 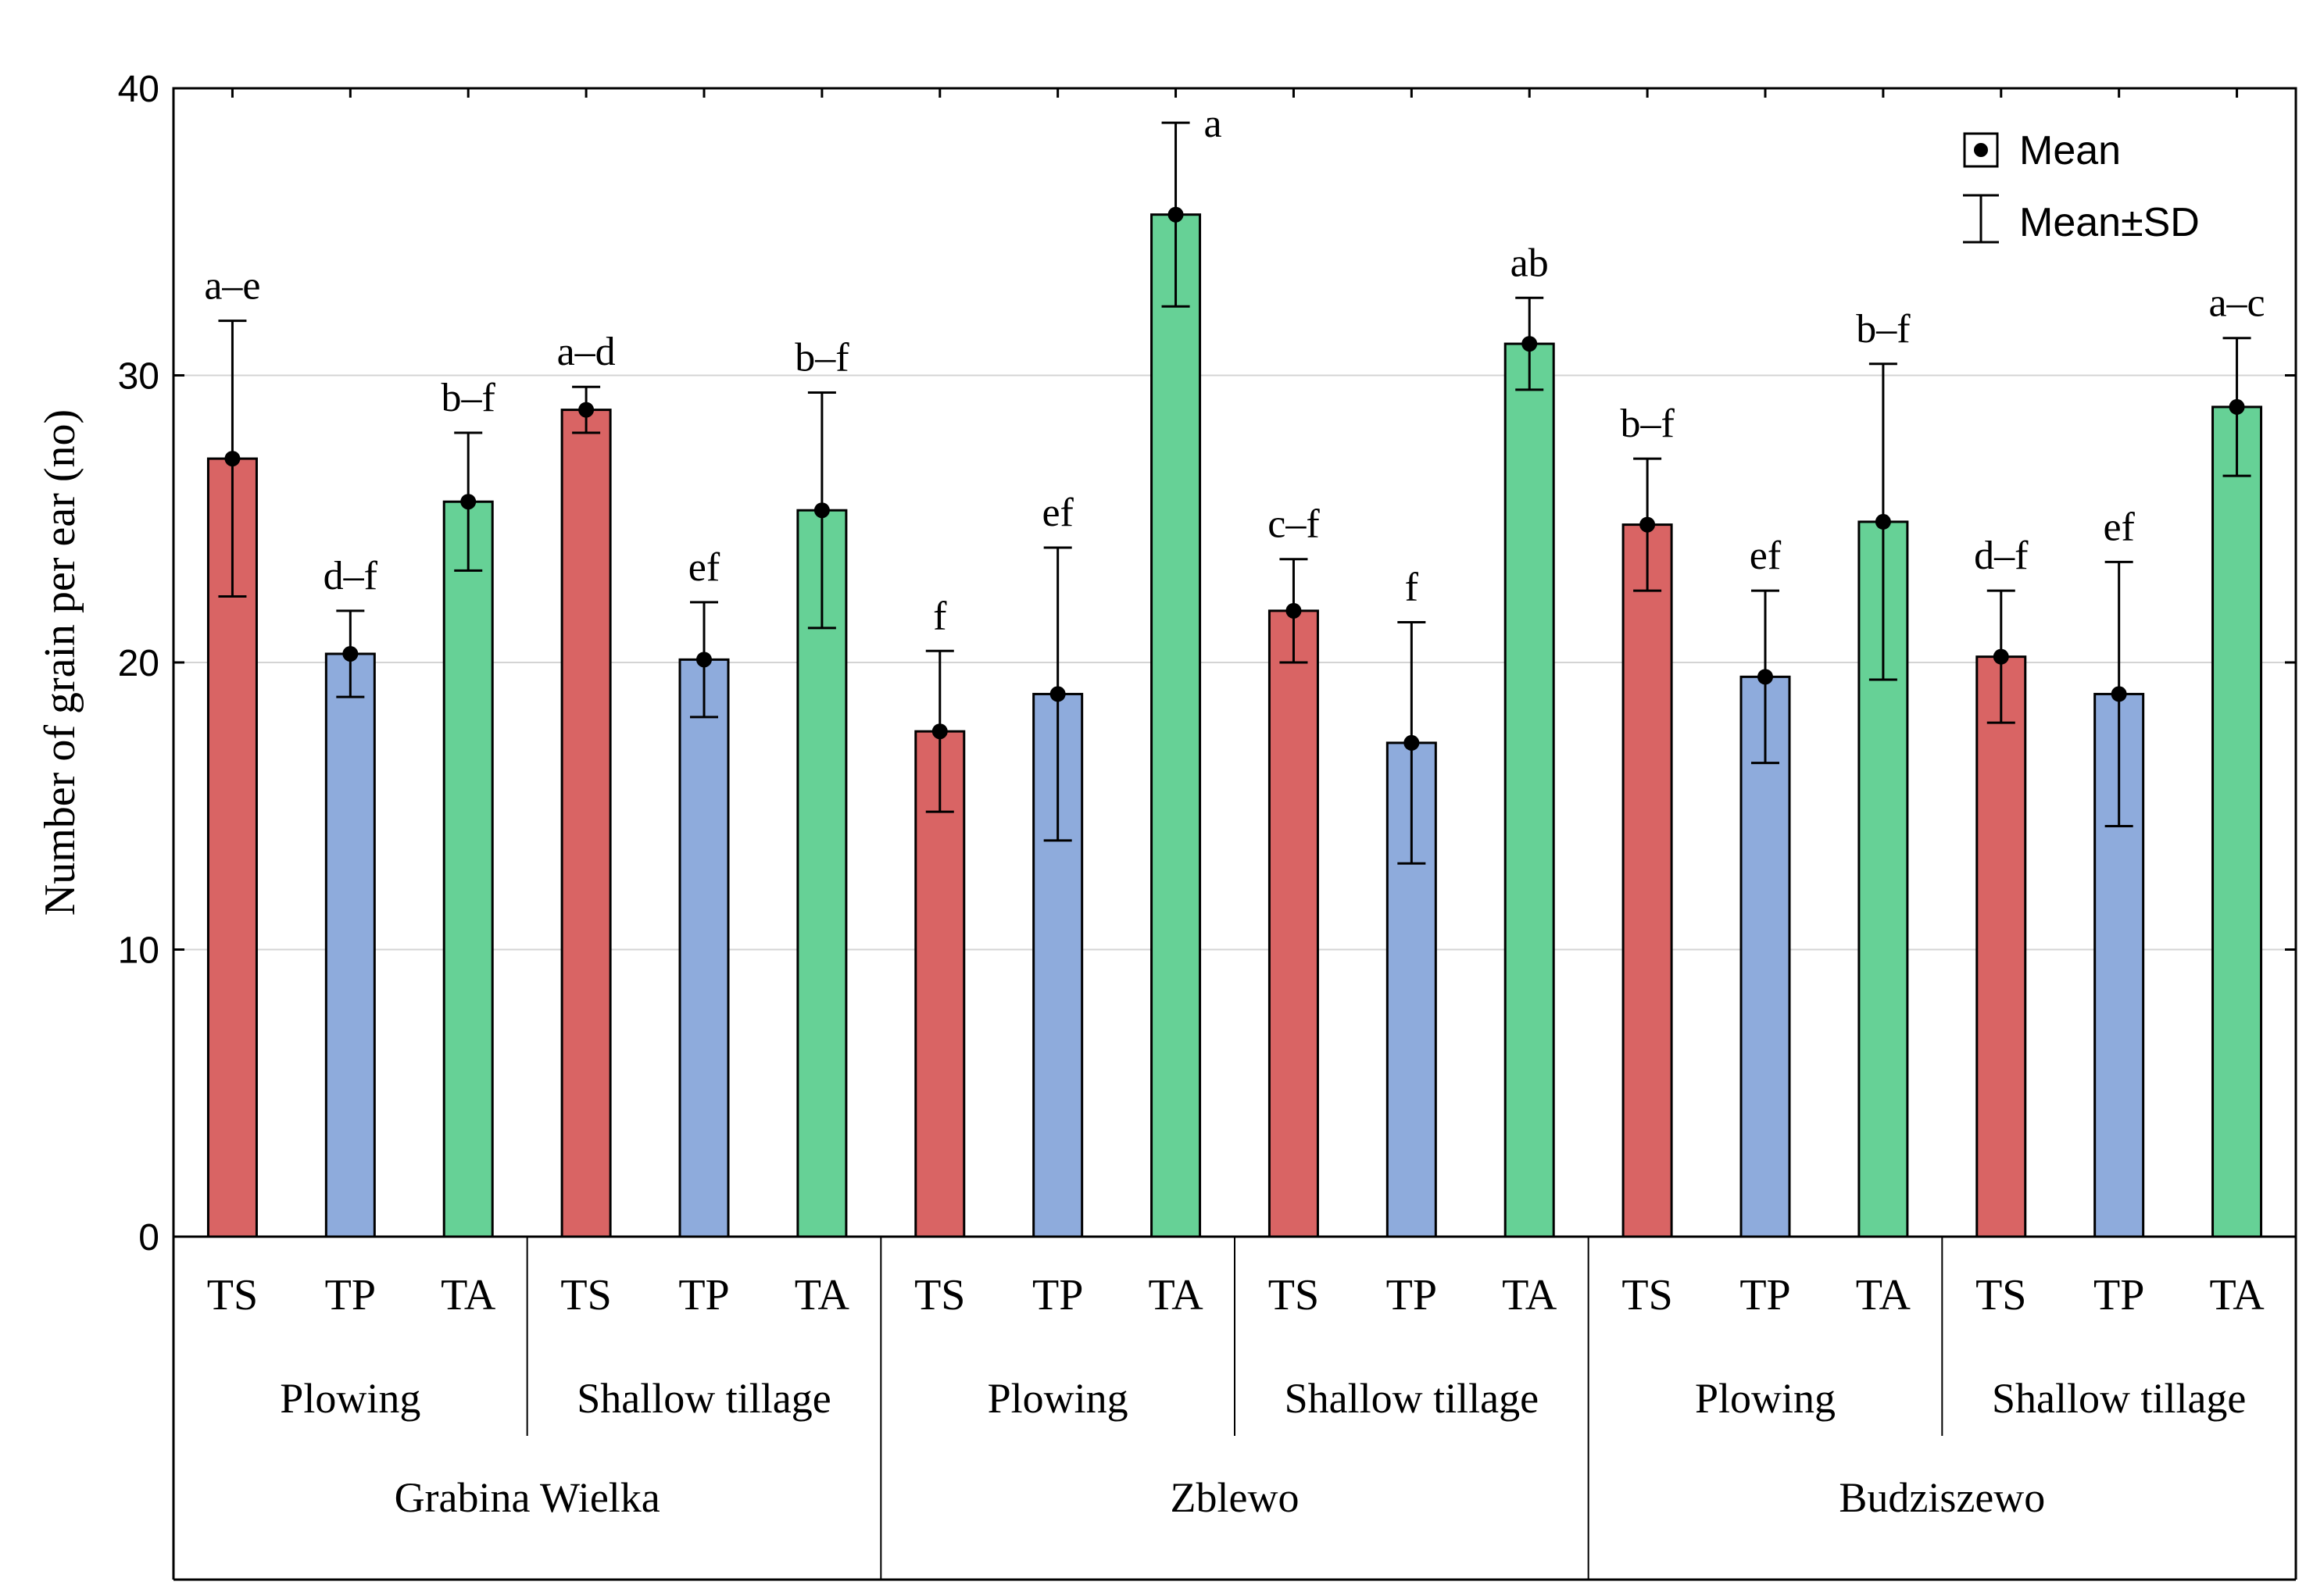 What do you see at coordinates (138, 663) in the screenshot?
I see `y-tick-label: 20` at bounding box center [138, 663].